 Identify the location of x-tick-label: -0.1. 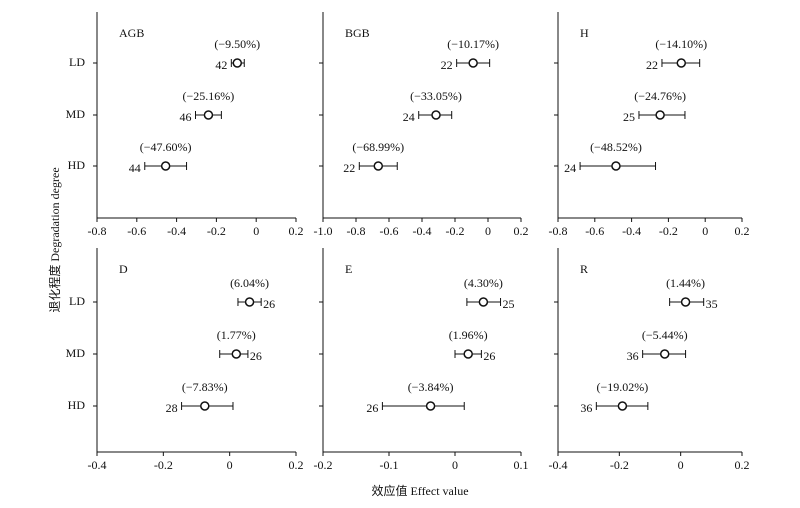
(389, 465).